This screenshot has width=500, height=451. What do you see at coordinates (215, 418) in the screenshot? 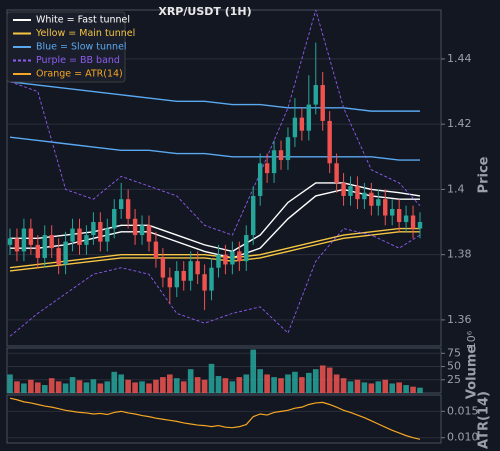
I see `atr-line` at bounding box center [215, 418].